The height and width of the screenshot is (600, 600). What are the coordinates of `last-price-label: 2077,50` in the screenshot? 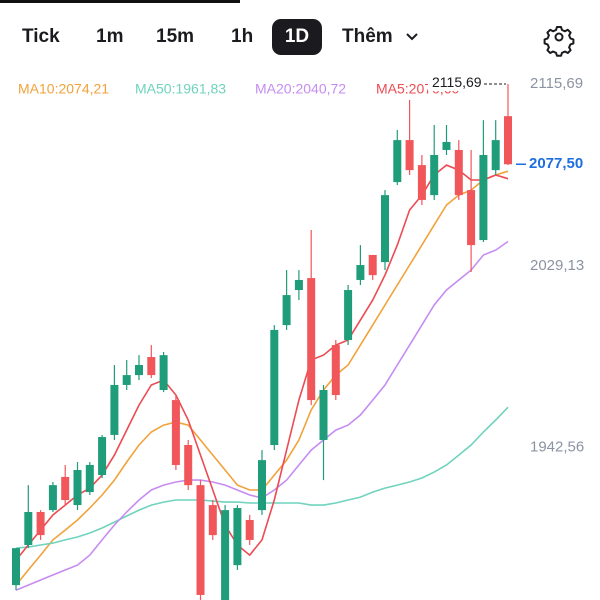 It's located at (556, 163).